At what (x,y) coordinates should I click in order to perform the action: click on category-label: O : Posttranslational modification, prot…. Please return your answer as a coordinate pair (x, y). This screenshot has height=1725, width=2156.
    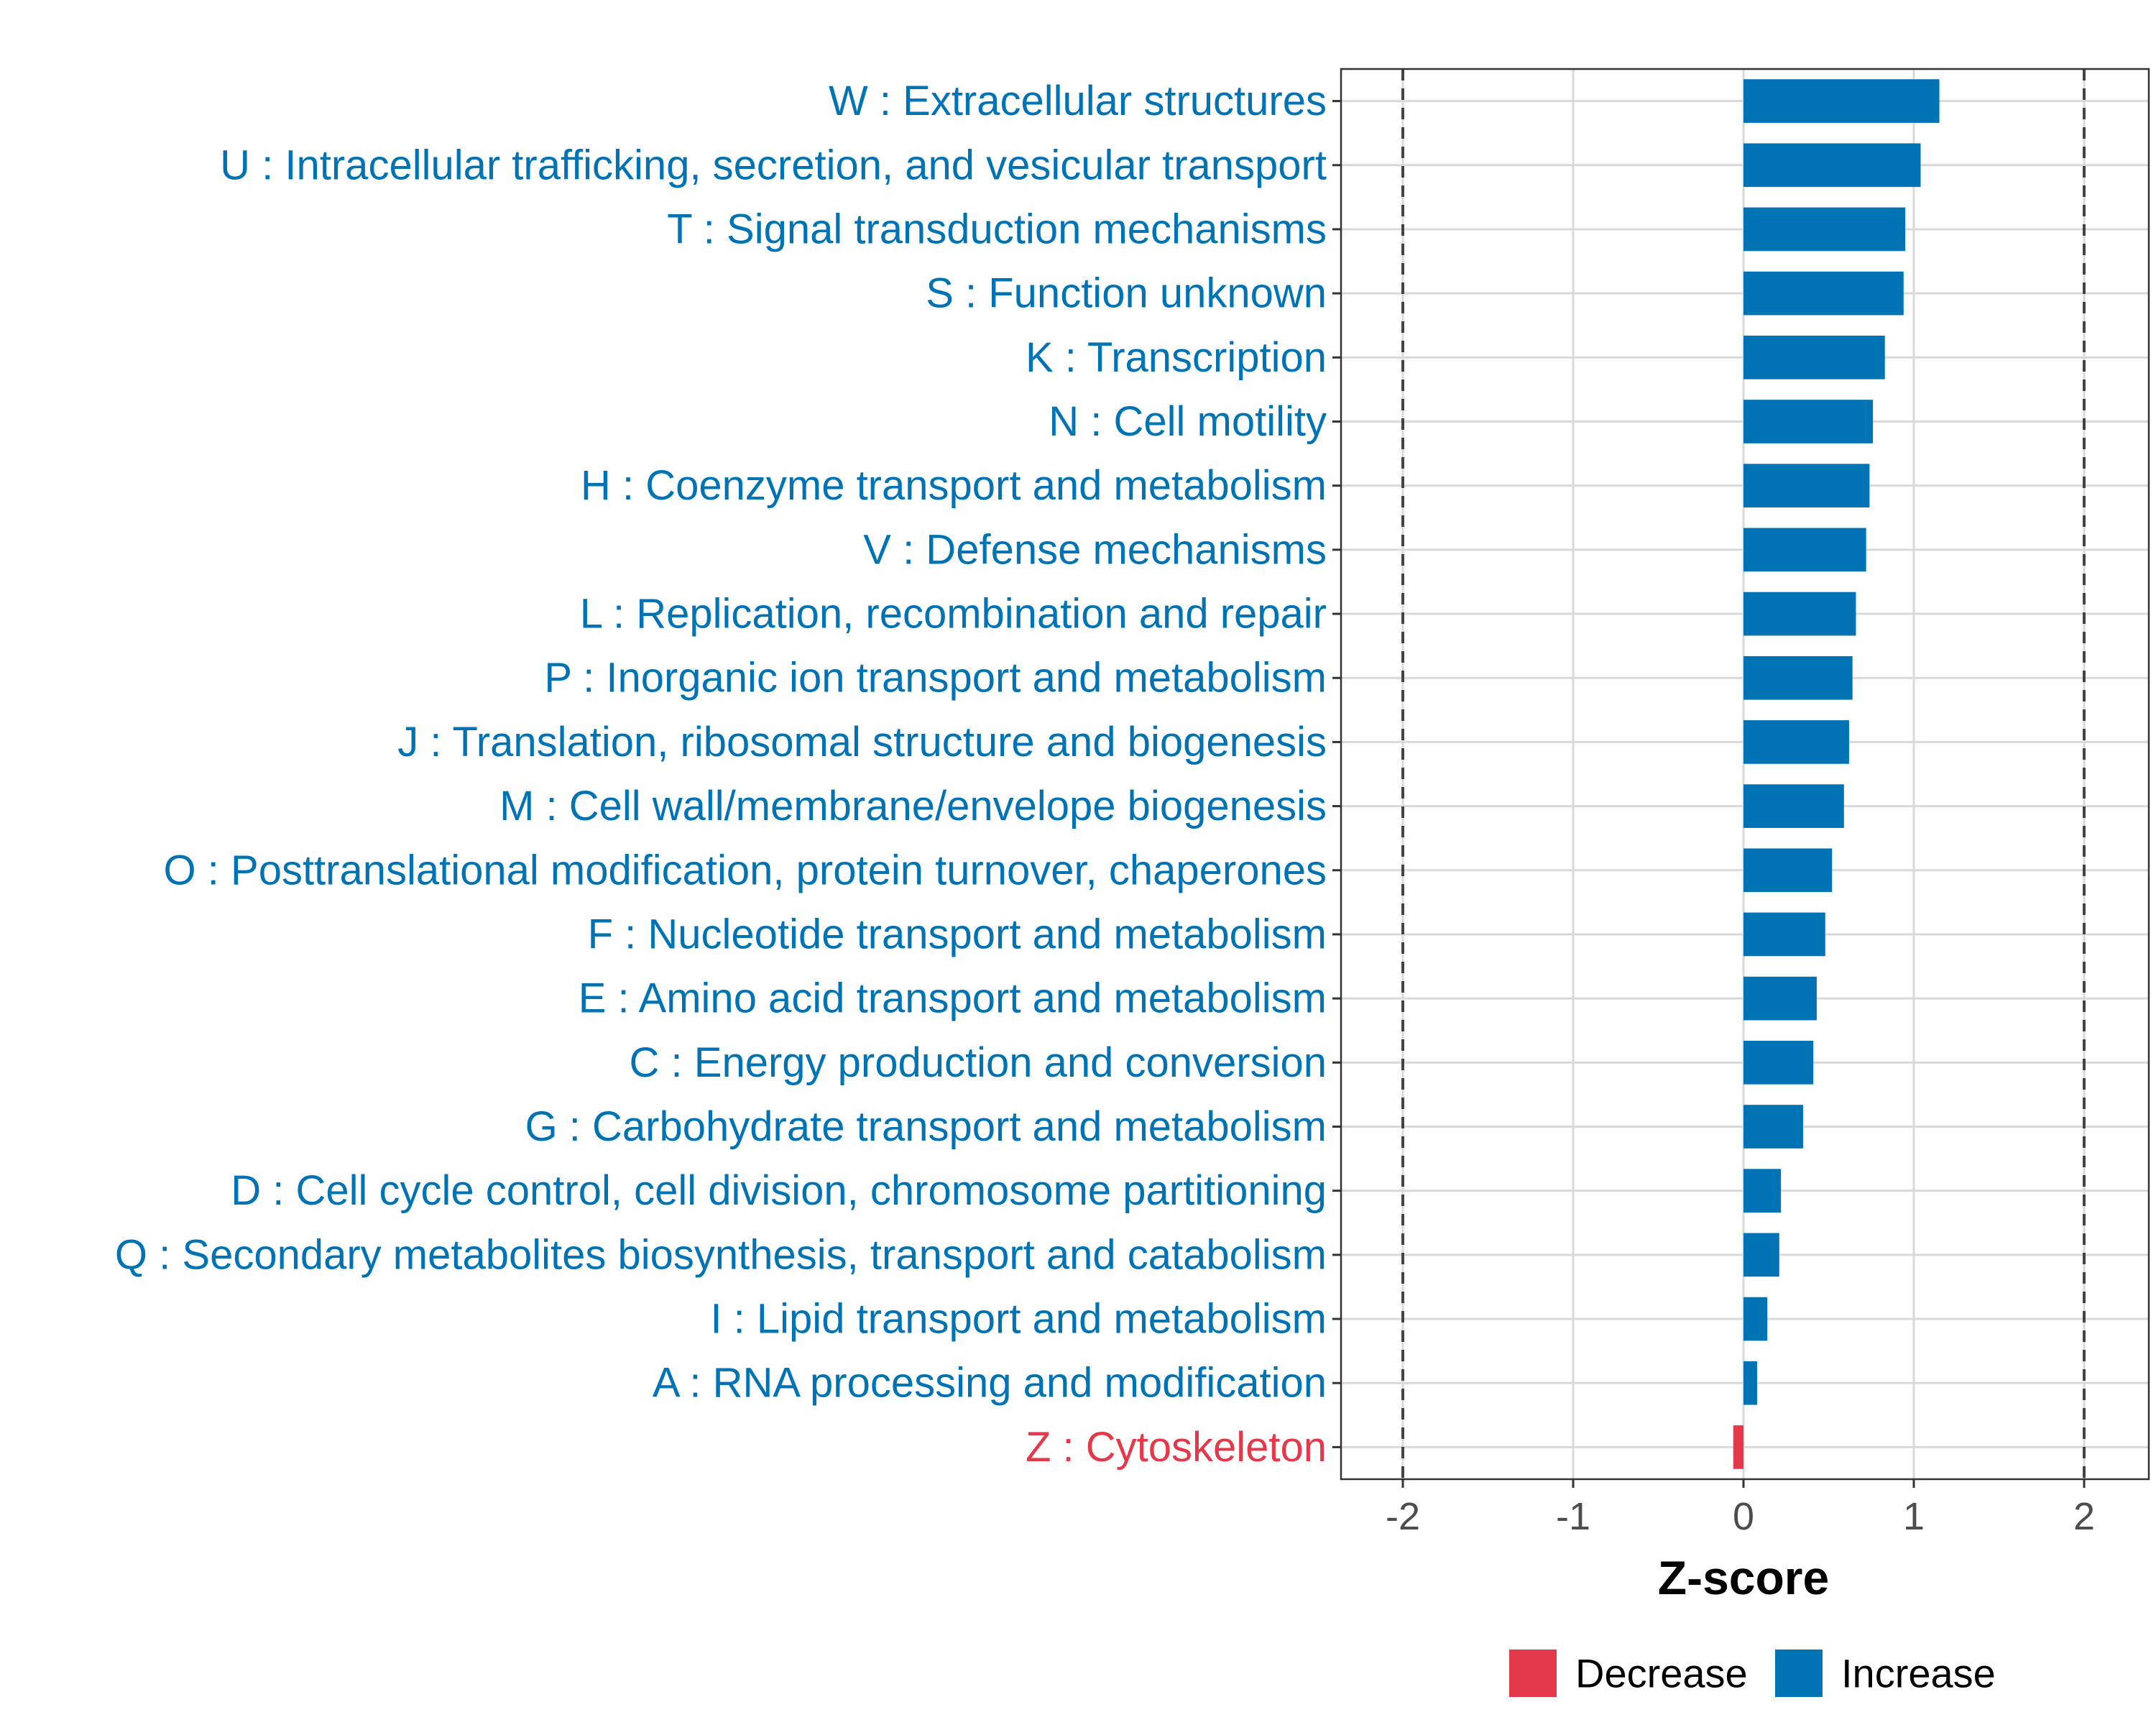
    Looking at the image, I should click on (745, 870).